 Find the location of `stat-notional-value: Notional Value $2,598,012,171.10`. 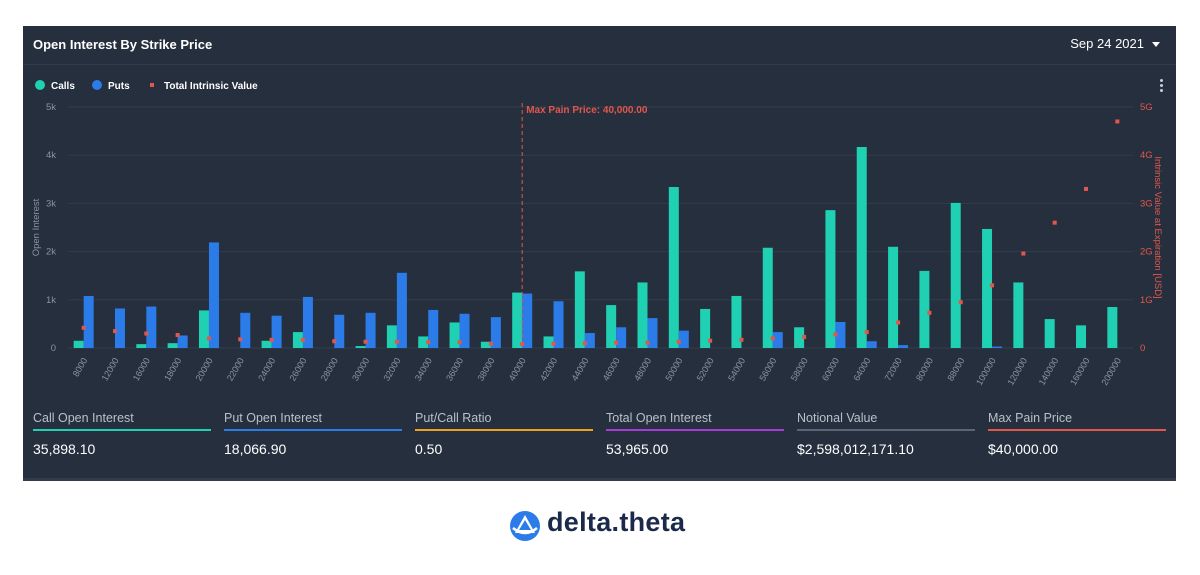

stat-notional-value: Notional Value $2,598,012,171.10 is located at coordinates (886, 434).